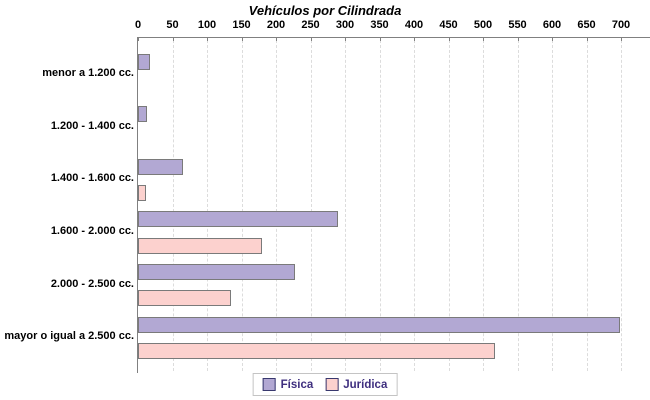  What do you see at coordinates (448, 25) in the screenshot?
I see `x-tick-label: 450` at bounding box center [448, 25].